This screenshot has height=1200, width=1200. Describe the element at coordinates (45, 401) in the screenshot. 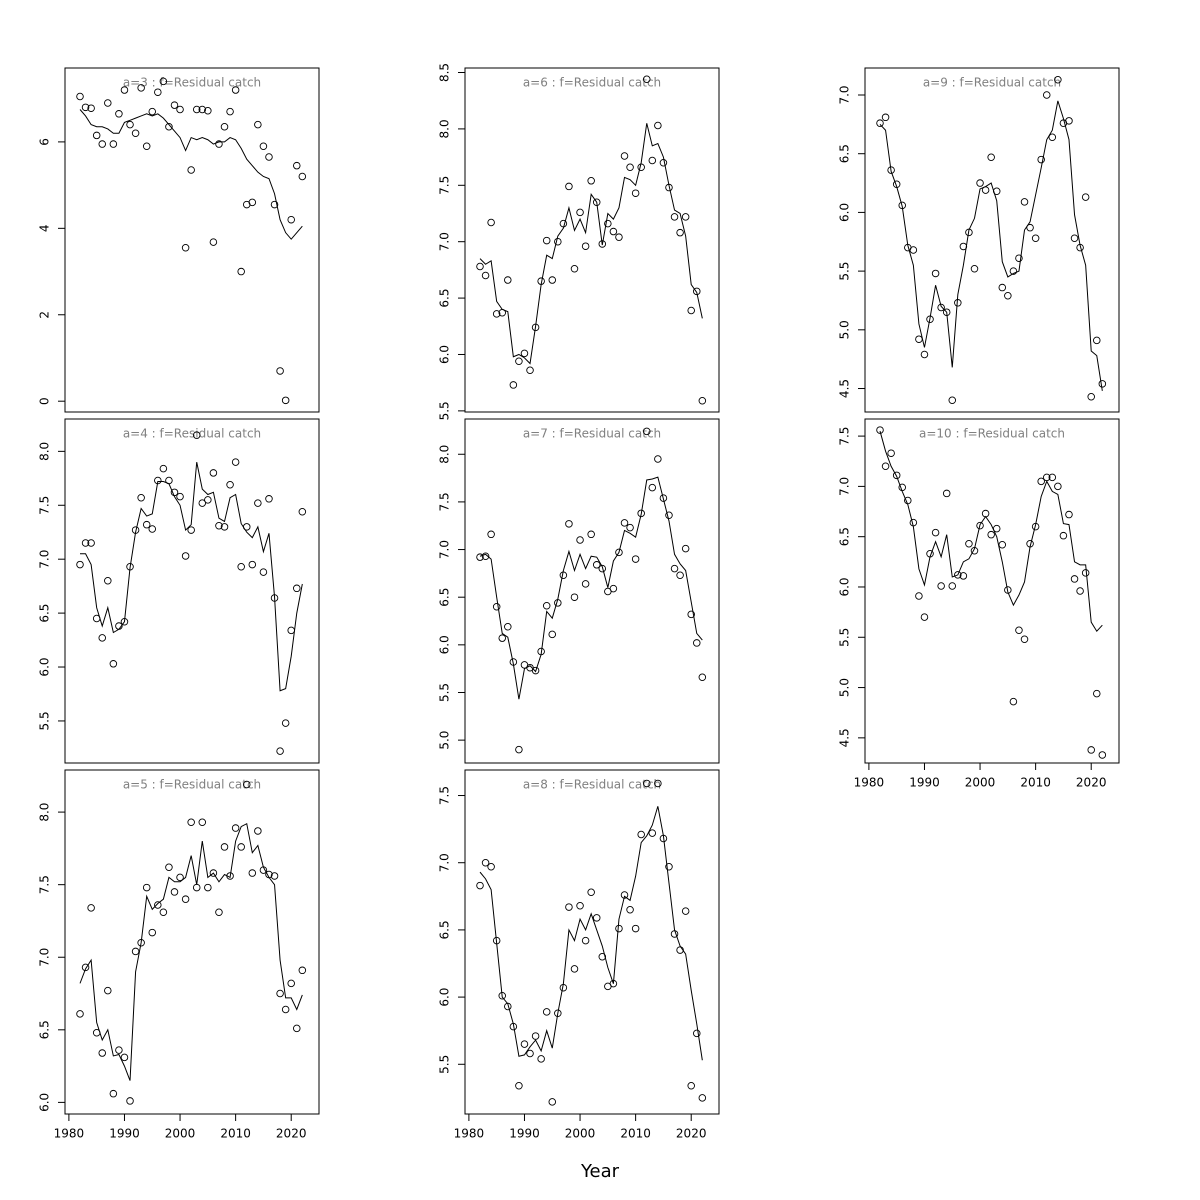

I see `y-tick-label: 0` at that location.